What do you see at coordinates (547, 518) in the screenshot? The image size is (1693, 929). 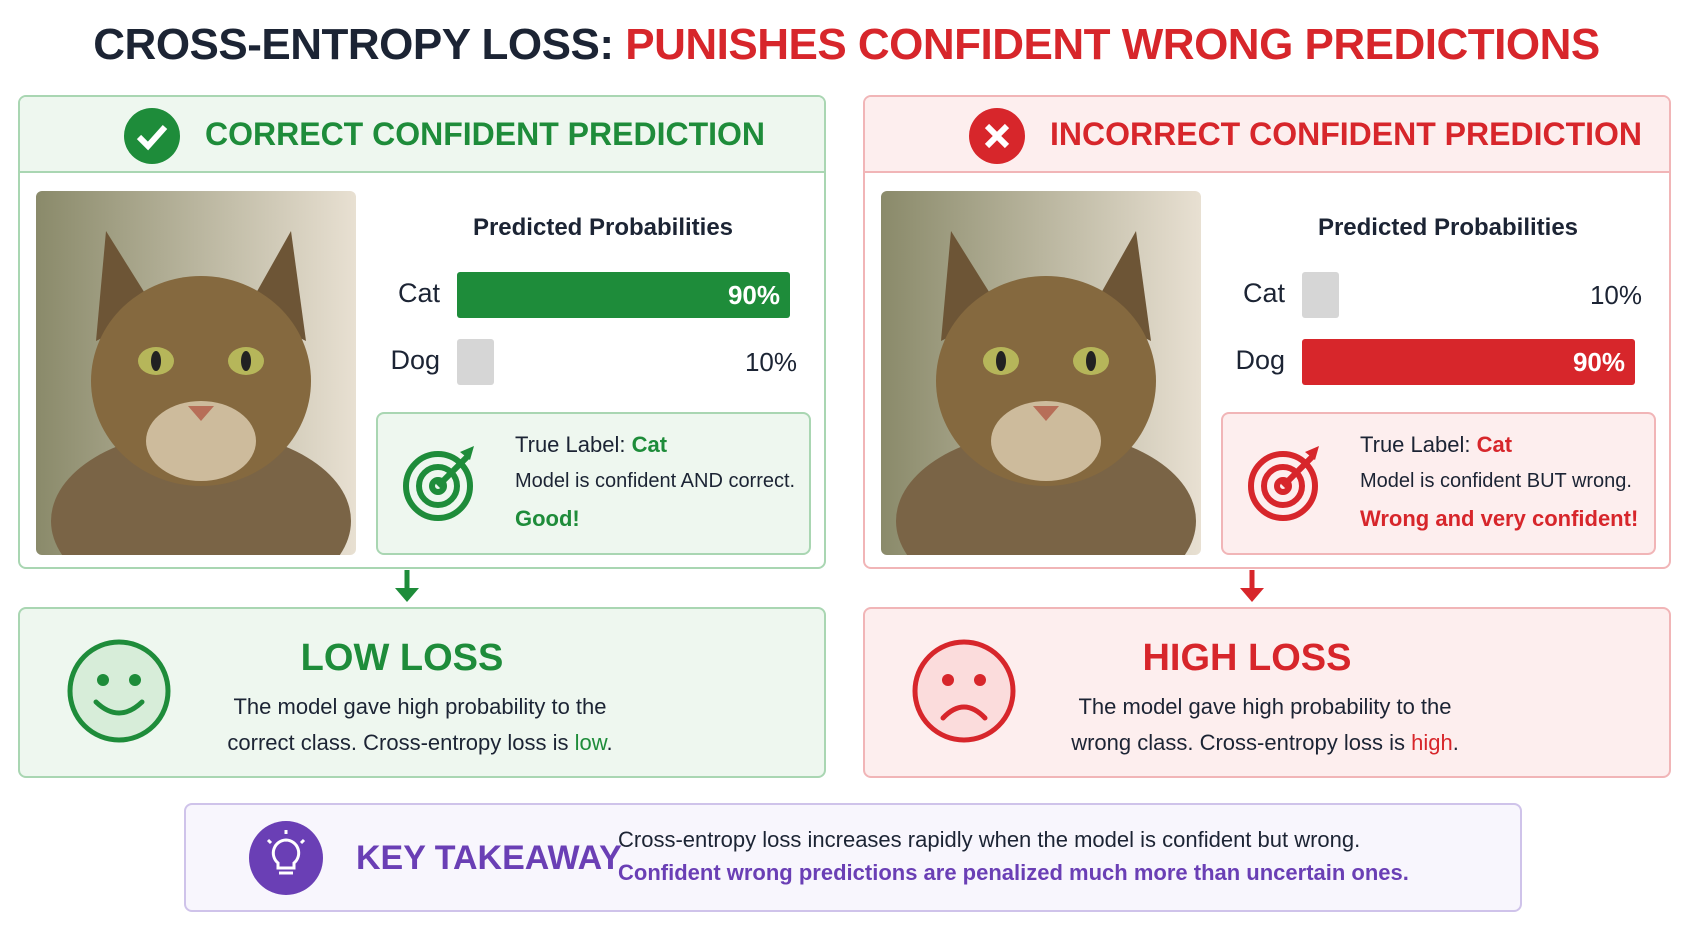 I see `verdict: Good!` at bounding box center [547, 518].